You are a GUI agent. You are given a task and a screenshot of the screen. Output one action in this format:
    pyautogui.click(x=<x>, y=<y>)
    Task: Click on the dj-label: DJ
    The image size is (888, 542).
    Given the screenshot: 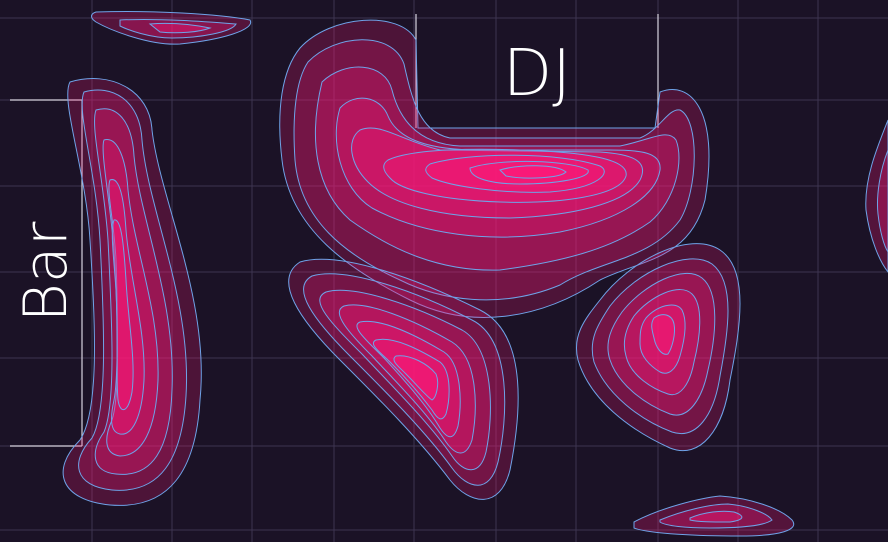 What is the action you would take?
    pyautogui.click(x=537, y=74)
    